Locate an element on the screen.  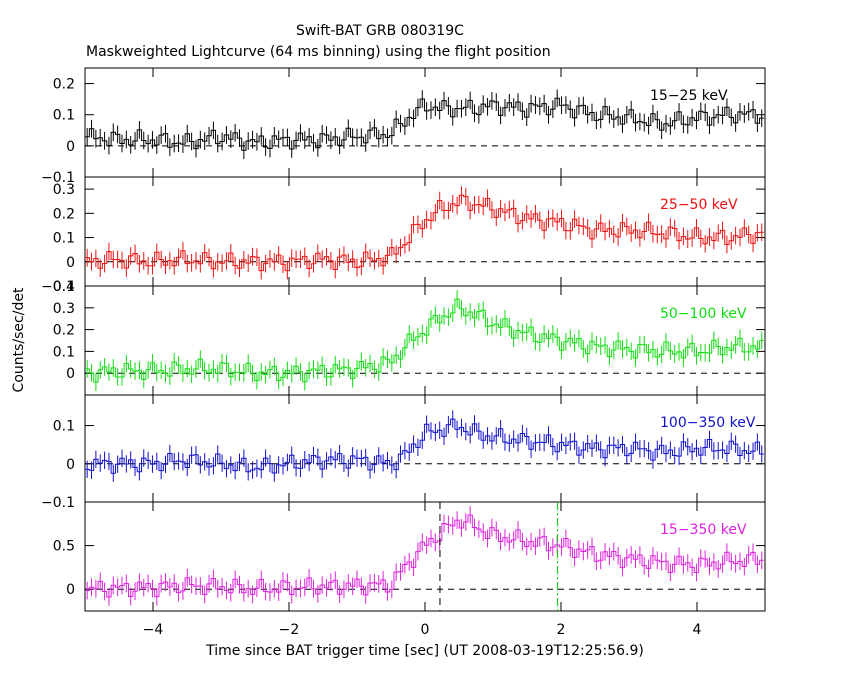
x-tick-label: 2 is located at coordinates (561, 630).